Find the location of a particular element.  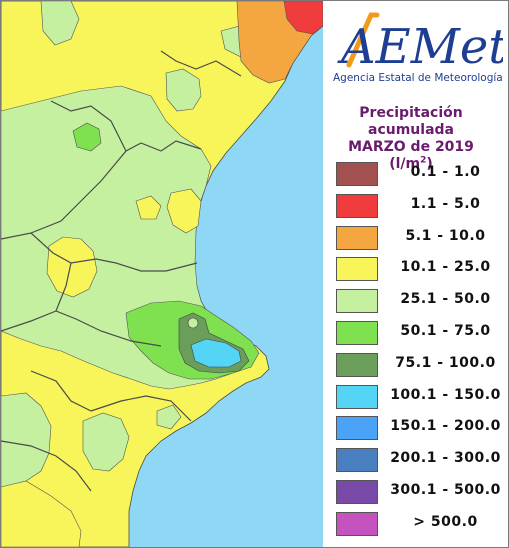

legend-item: 150.1 - 200.0 is located at coordinates (421, 428).